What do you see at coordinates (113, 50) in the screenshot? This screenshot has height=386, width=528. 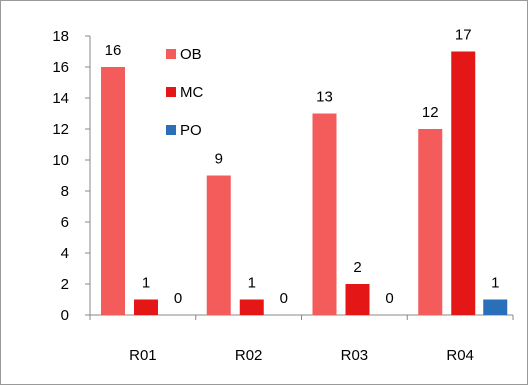 I see `data-label-ob-r01: 16` at bounding box center [113, 50].